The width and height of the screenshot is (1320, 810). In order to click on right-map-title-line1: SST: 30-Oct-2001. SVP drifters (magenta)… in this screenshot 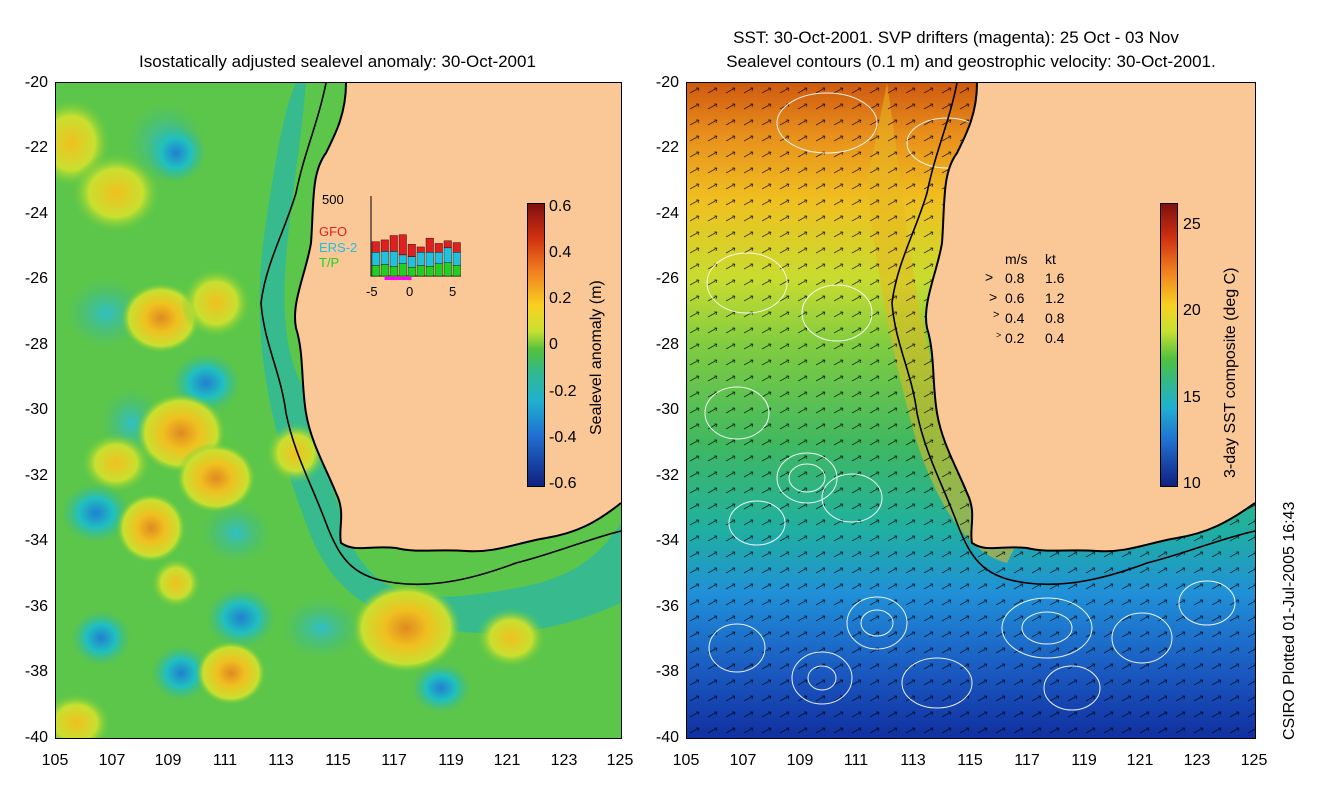, I will do `click(956, 37)`.